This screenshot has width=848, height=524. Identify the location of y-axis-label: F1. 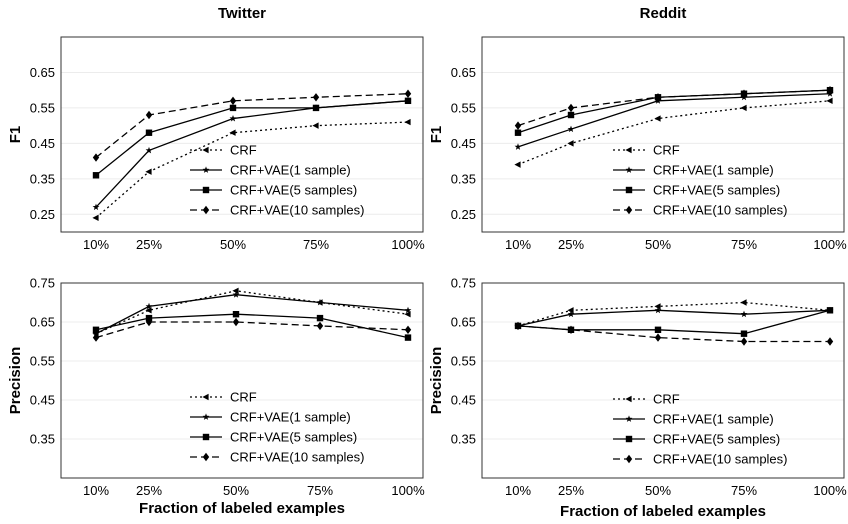
(436, 135).